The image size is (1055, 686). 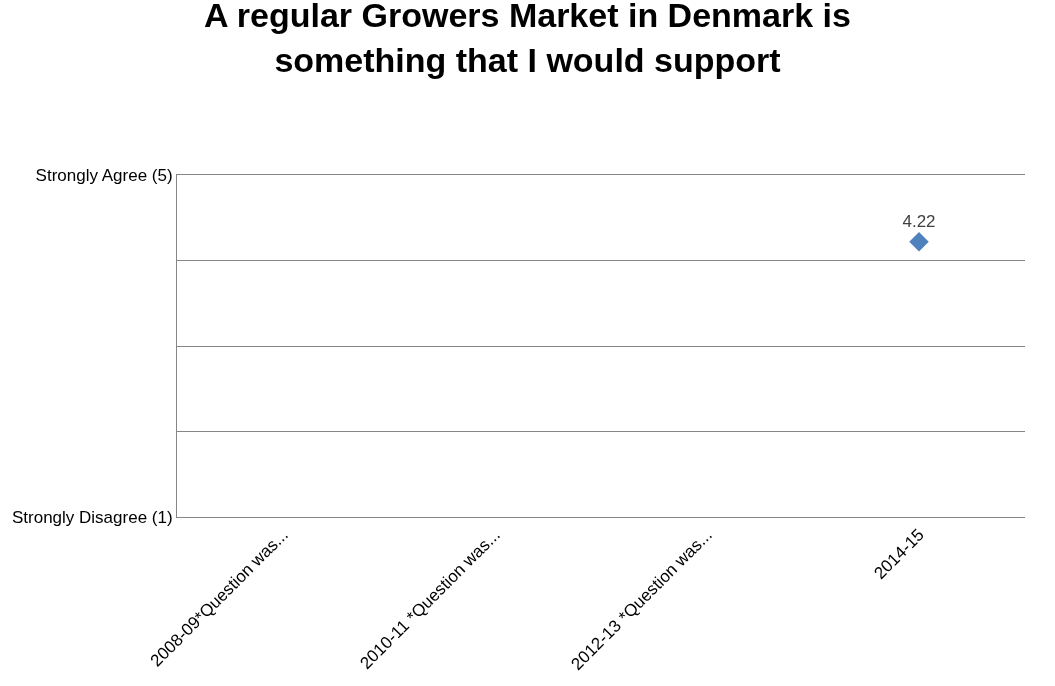 I want to click on data-label: 4.22, so click(x=919, y=222).